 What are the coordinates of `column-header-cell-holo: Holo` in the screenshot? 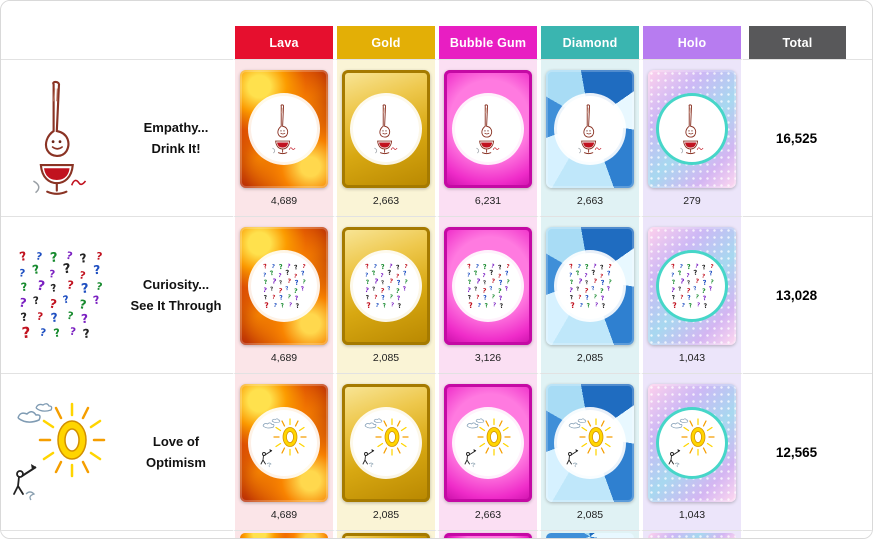 It's located at (692, 30).